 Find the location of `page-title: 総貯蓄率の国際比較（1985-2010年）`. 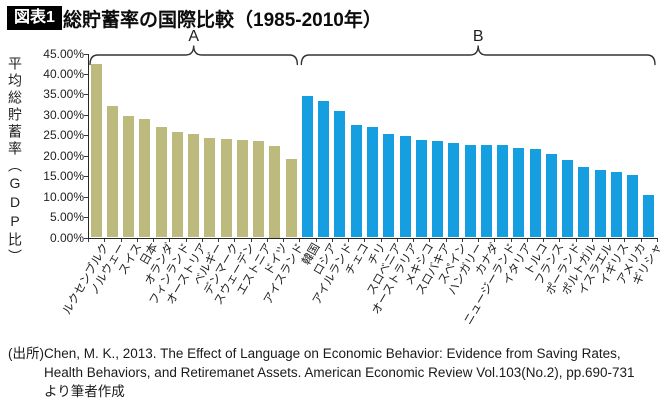

page-title: 総貯蓄率の国際比較（1985-2010年） is located at coordinates (222, 20).